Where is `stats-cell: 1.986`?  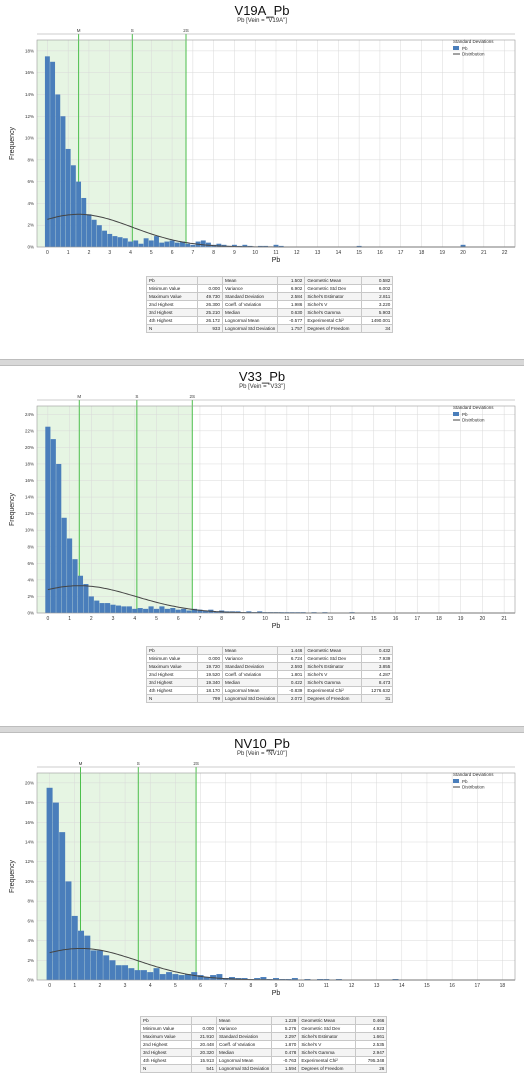
stats-cell: 1.986 is located at coordinates (291, 304).